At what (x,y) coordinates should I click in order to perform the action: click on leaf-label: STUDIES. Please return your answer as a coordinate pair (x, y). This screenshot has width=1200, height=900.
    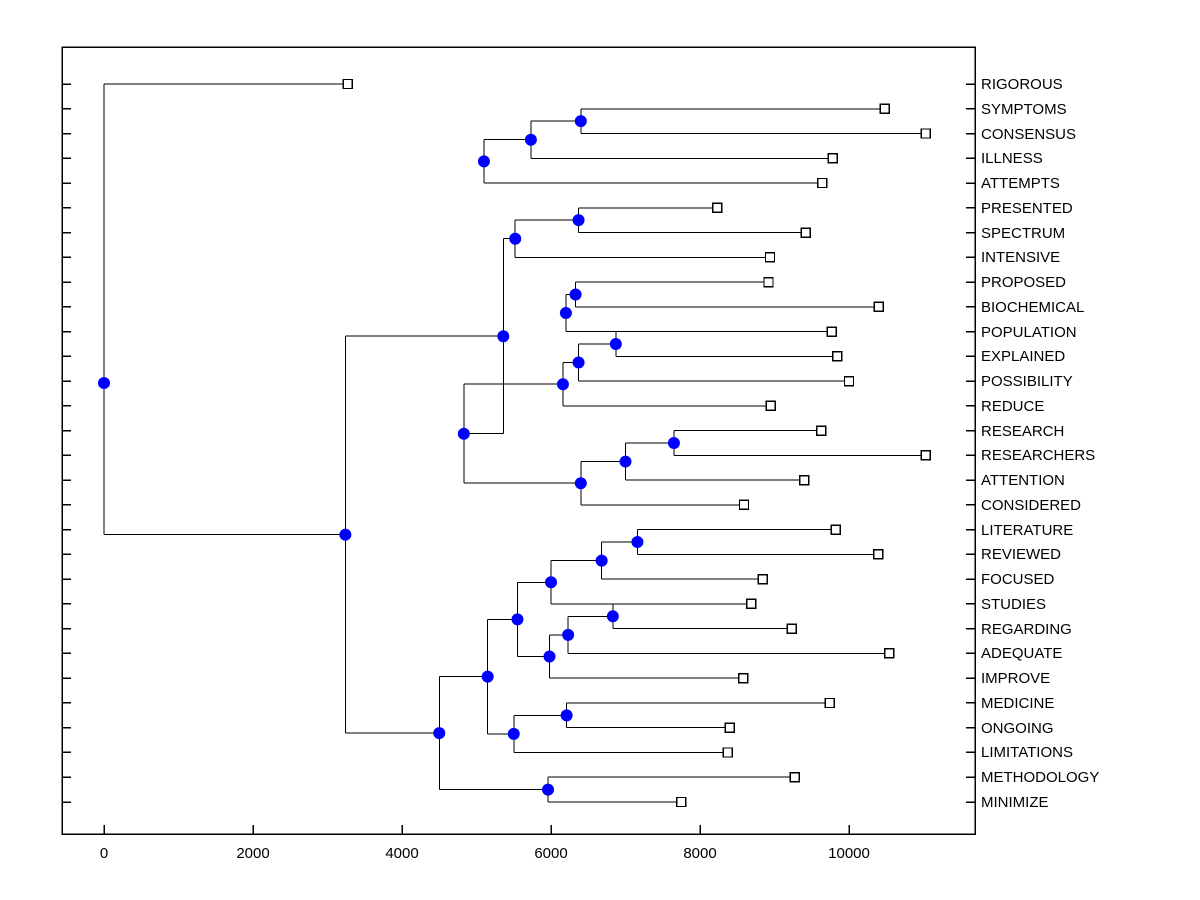
    Looking at the image, I should click on (1014, 604).